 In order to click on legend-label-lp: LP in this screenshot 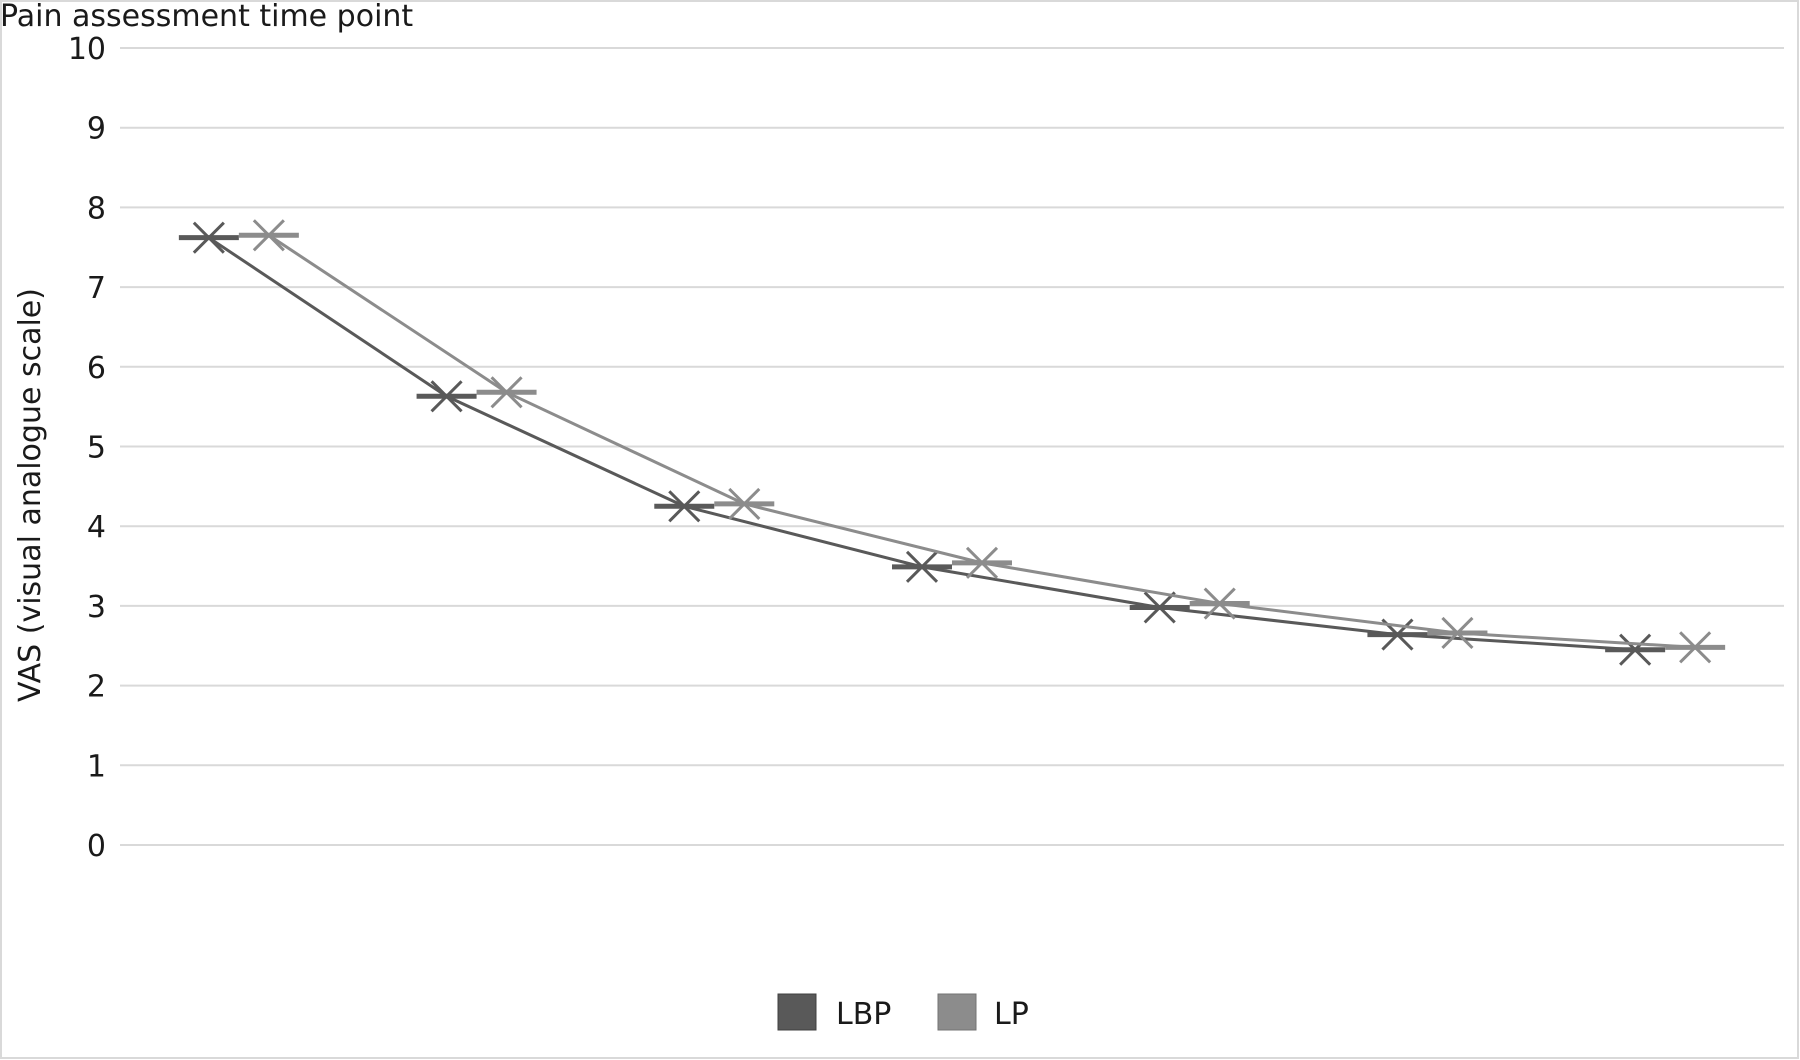, I will do `click(1011, 1014)`.